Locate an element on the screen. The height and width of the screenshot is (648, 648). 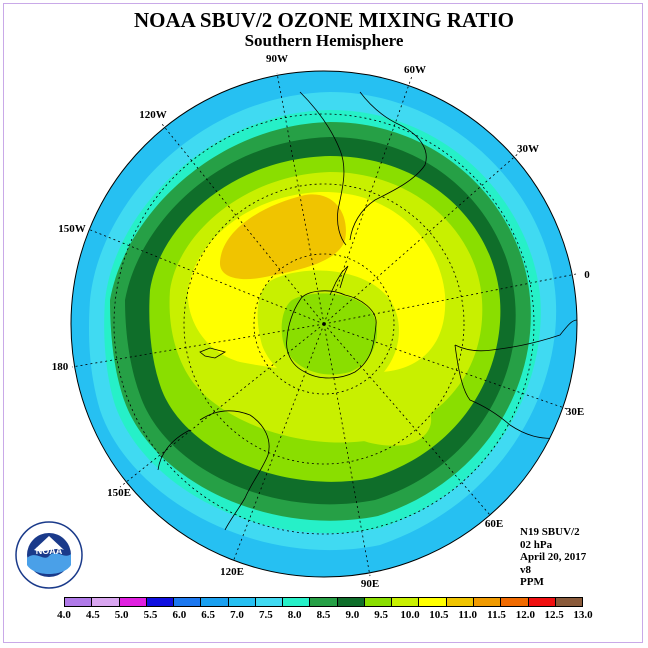
colorbar-tick-label: 10.5 is located at coordinates (439, 615).